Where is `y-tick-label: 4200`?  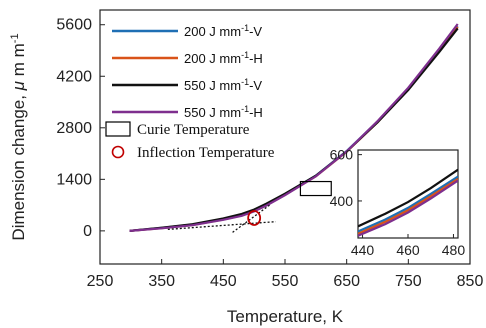 y-tick-label: 4200 is located at coordinates (74, 76).